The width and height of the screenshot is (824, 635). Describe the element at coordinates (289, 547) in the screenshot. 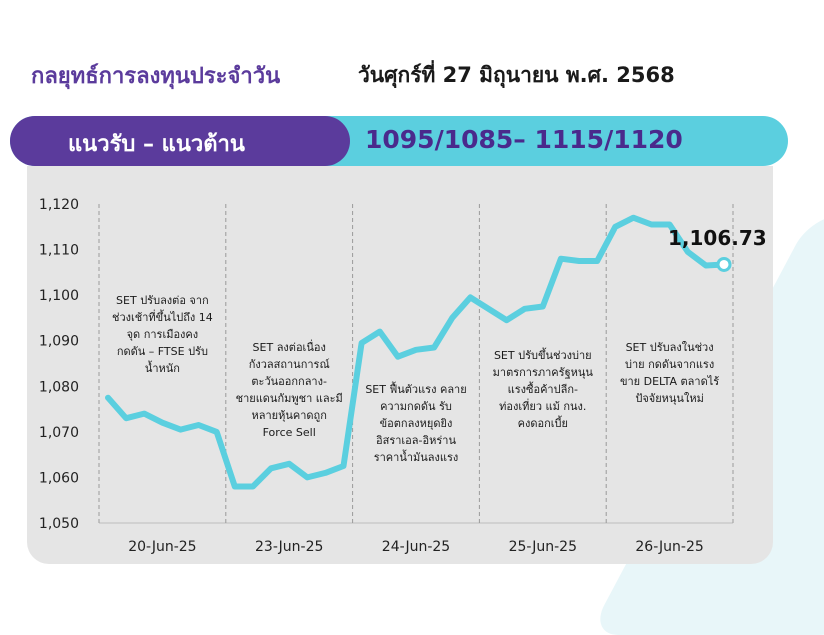

I see `x-tick-label: 23-Jun-25` at that location.